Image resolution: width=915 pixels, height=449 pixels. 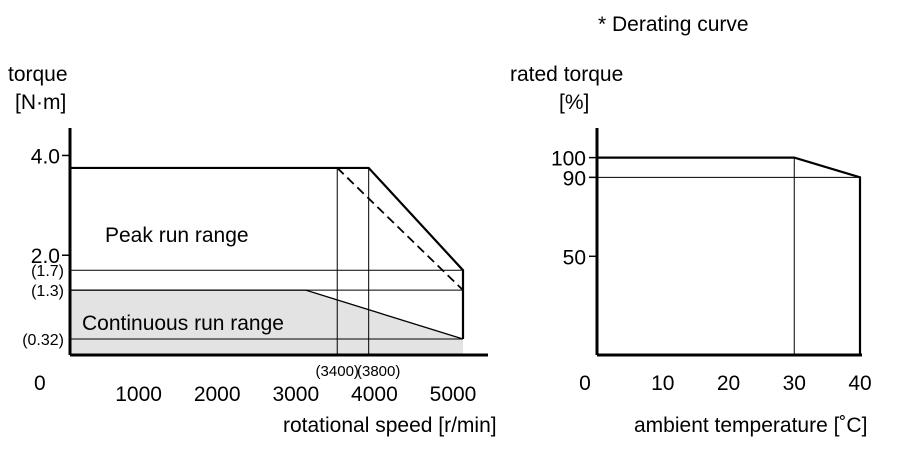 I want to click on left-y-tick-label-1: 2.0, so click(x=45, y=256).